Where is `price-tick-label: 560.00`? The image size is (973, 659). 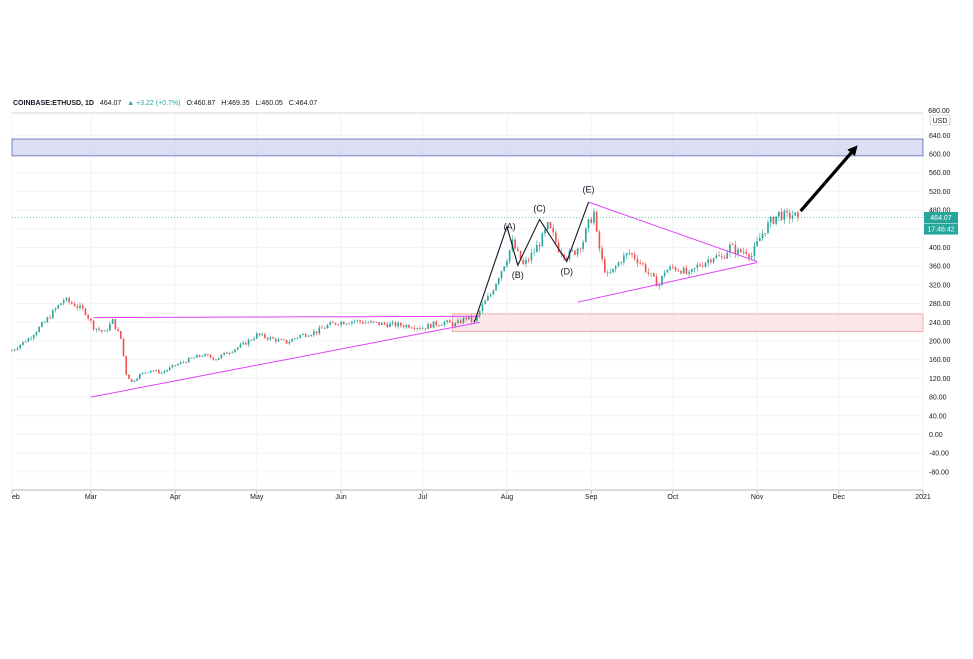 price-tick-label: 560.00 is located at coordinates (940, 173).